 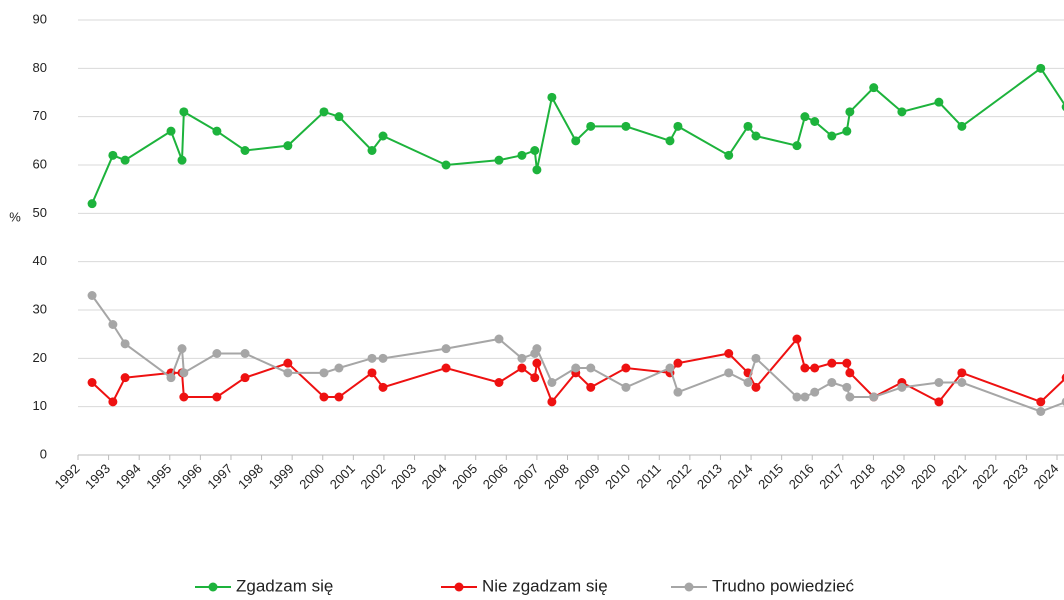 I want to click on x-tick-label: 1993, so click(x=97, y=476).